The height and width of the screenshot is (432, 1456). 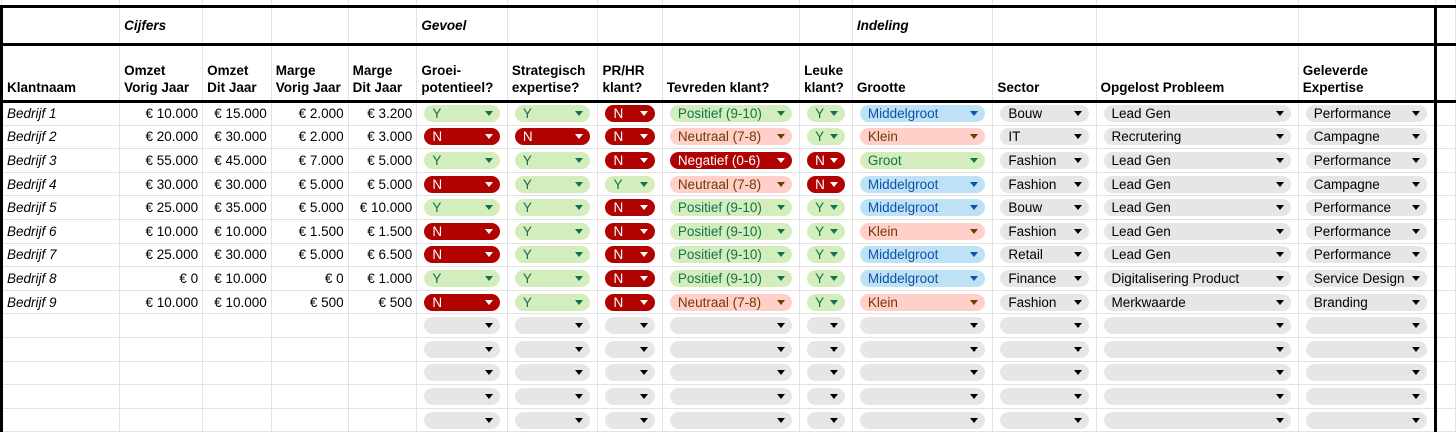 What do you see at coordinates (161, 160) in the screenshot?
I see `amount-cell: € 55.000` at bounding box center [161, 160].